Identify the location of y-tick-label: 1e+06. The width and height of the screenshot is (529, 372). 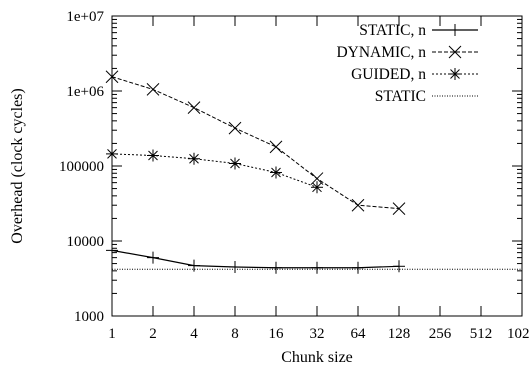
(85, 92).